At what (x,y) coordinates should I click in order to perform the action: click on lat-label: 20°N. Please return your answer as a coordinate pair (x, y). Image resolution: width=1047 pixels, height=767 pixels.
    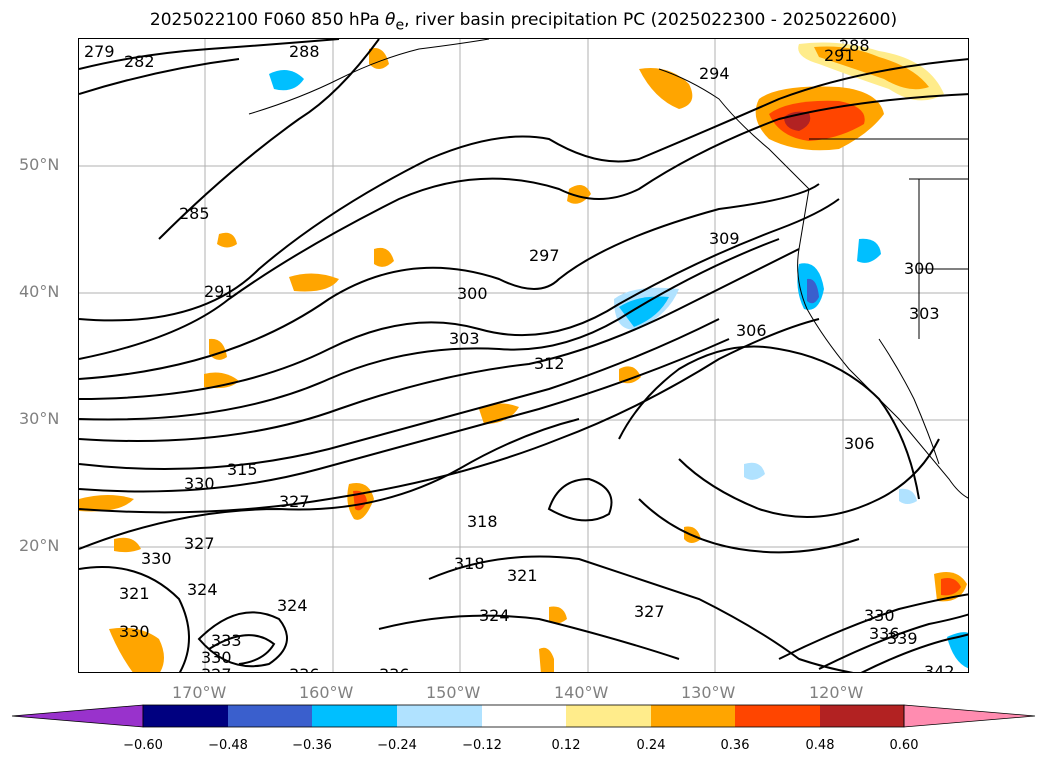
    Looking at the image, I should click on (39, 545).